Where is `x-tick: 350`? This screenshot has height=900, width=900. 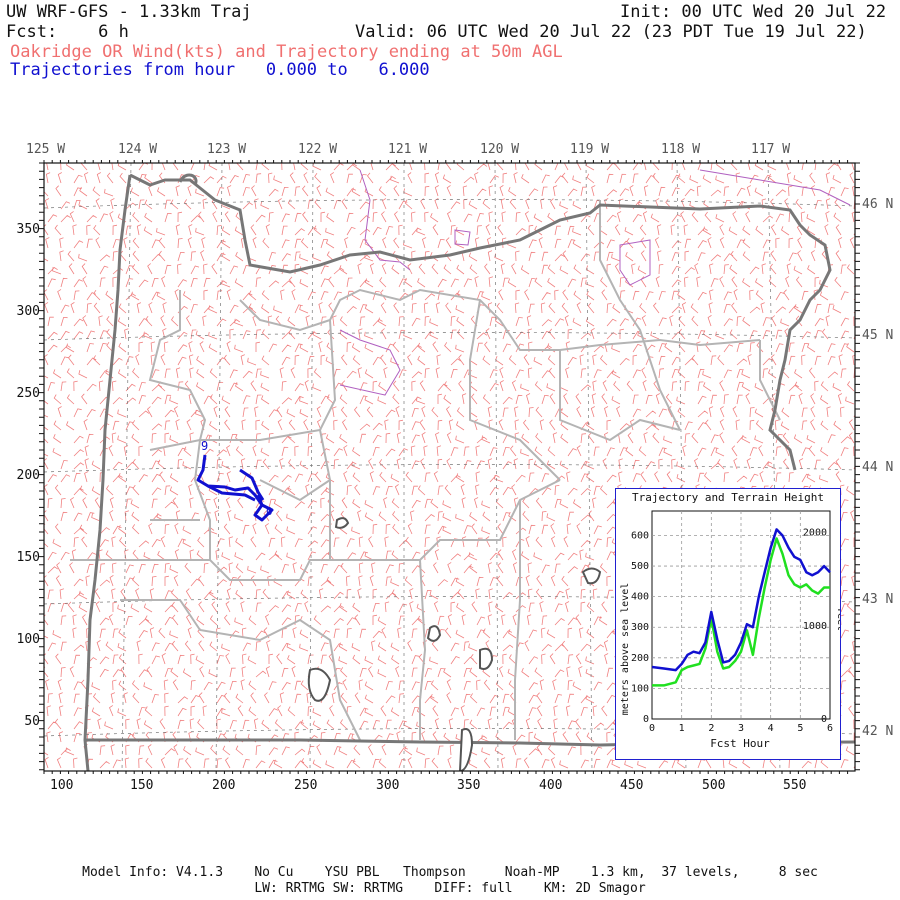 x-tick: 350 is located at coordinates (469, 785).